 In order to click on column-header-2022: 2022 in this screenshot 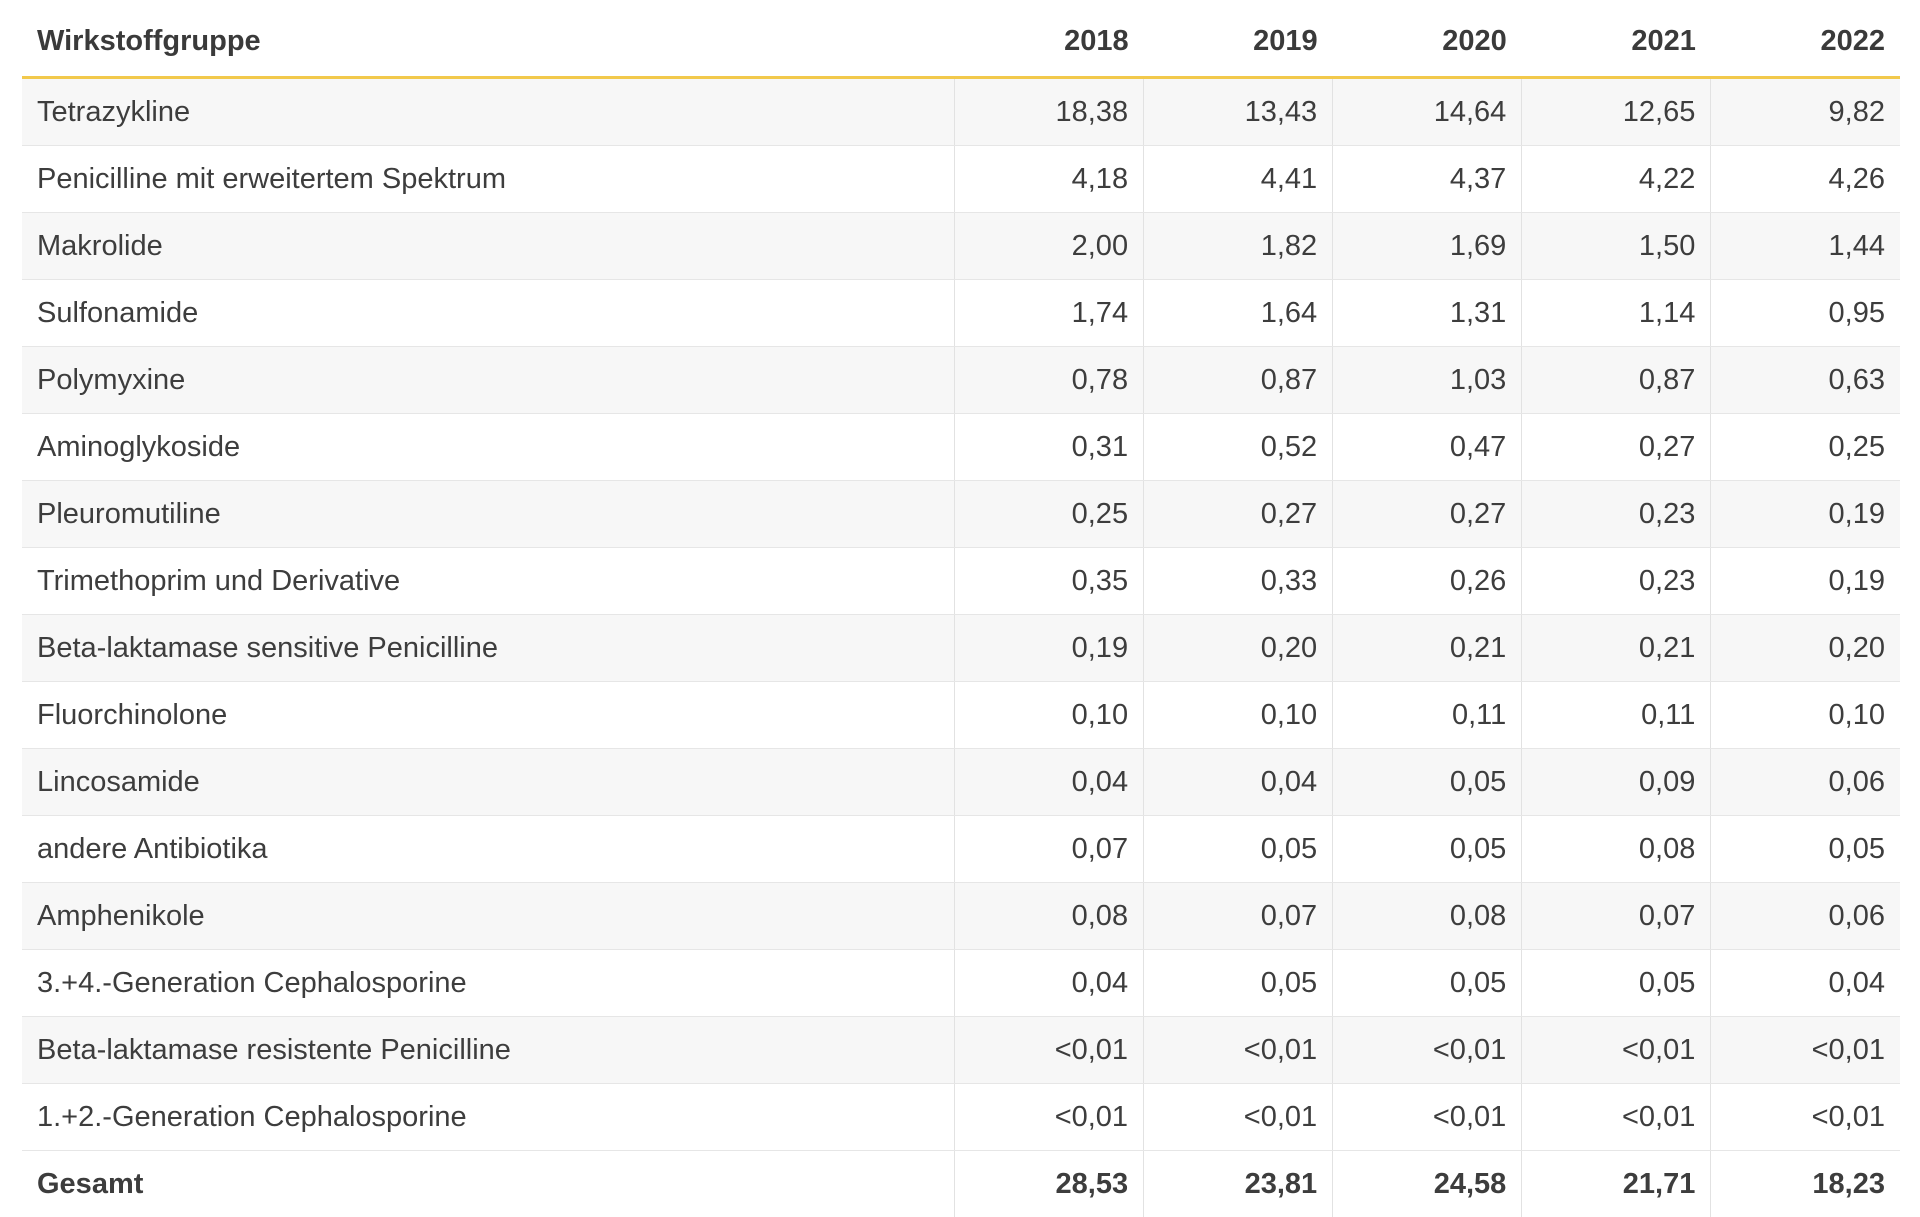, I will do `click(1805, 39)`.